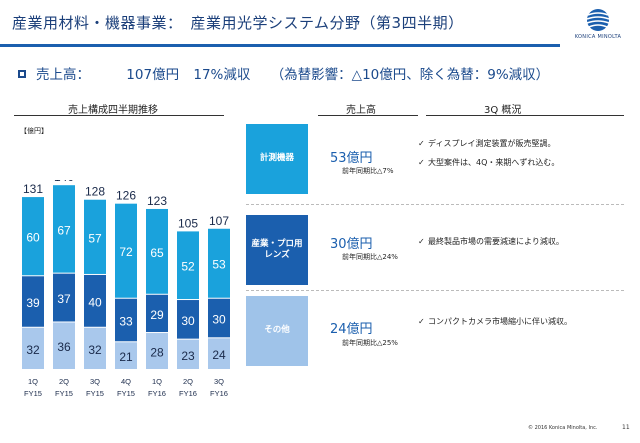 This screenshot has width=640, height=443. I want to click on bar-value-label: 65, so click(157, 253).